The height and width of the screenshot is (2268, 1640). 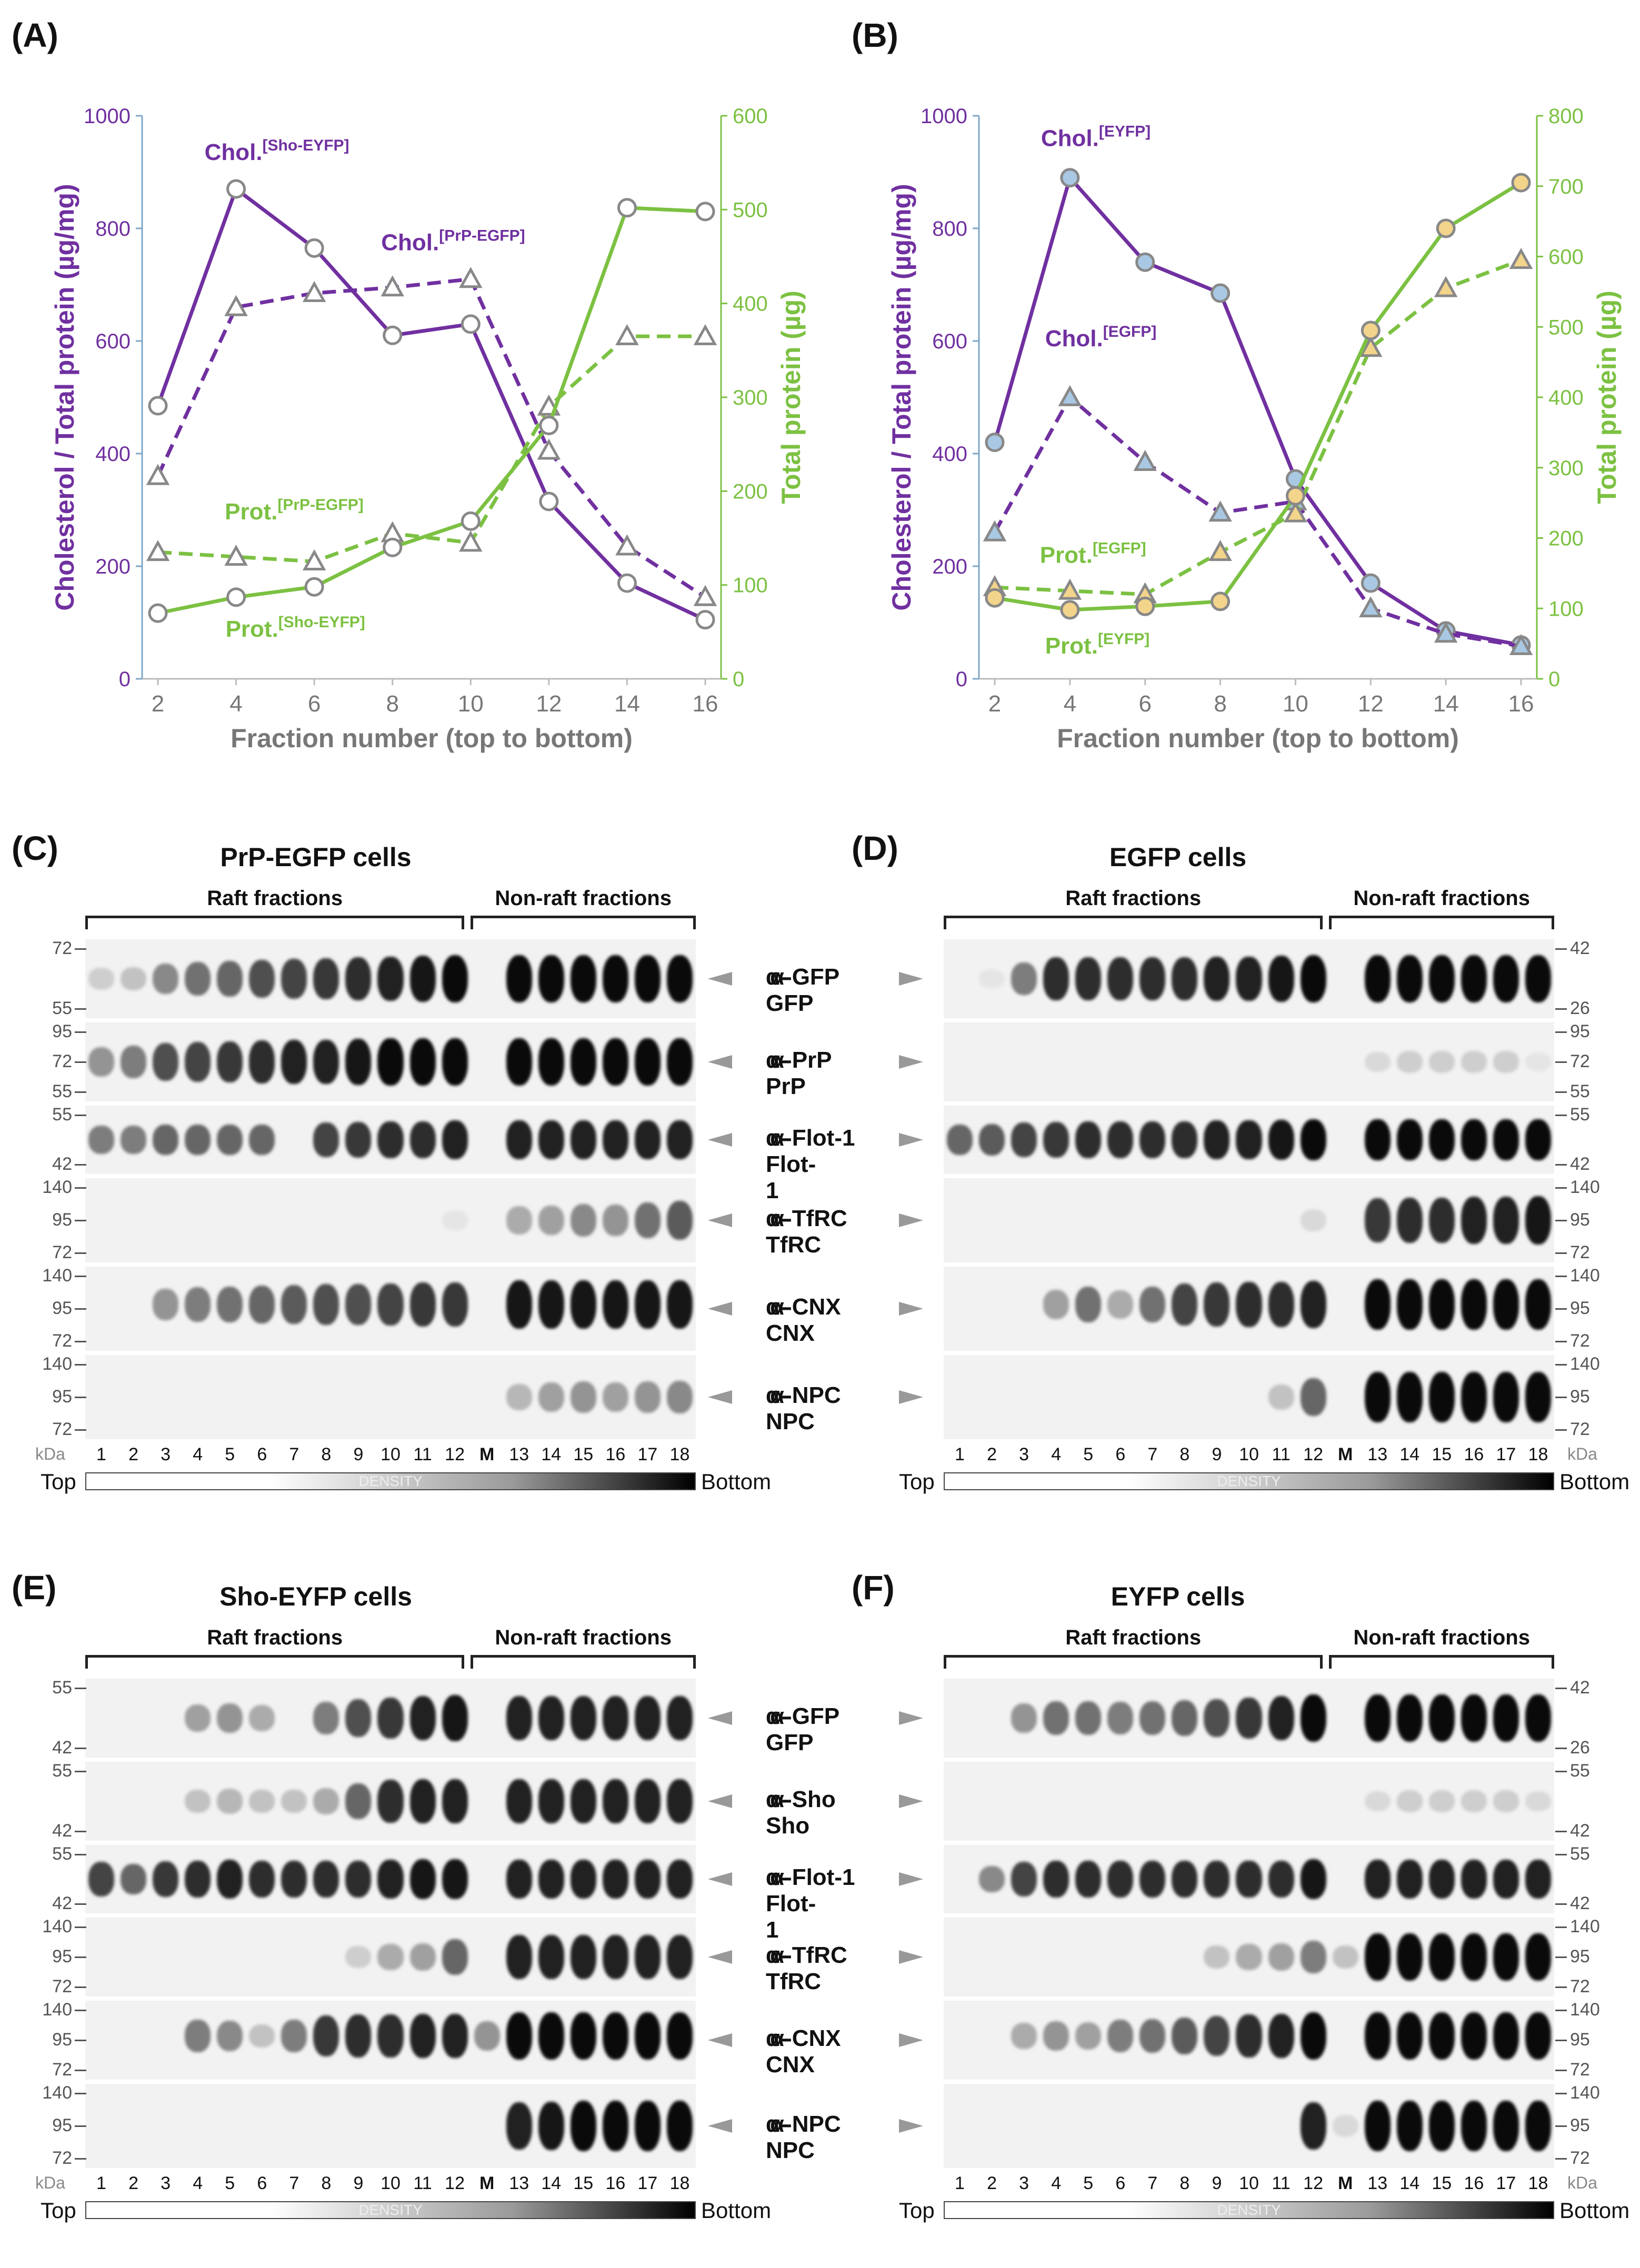 I want to click on nonraft-bracket, so click(x=1441, y=1662).